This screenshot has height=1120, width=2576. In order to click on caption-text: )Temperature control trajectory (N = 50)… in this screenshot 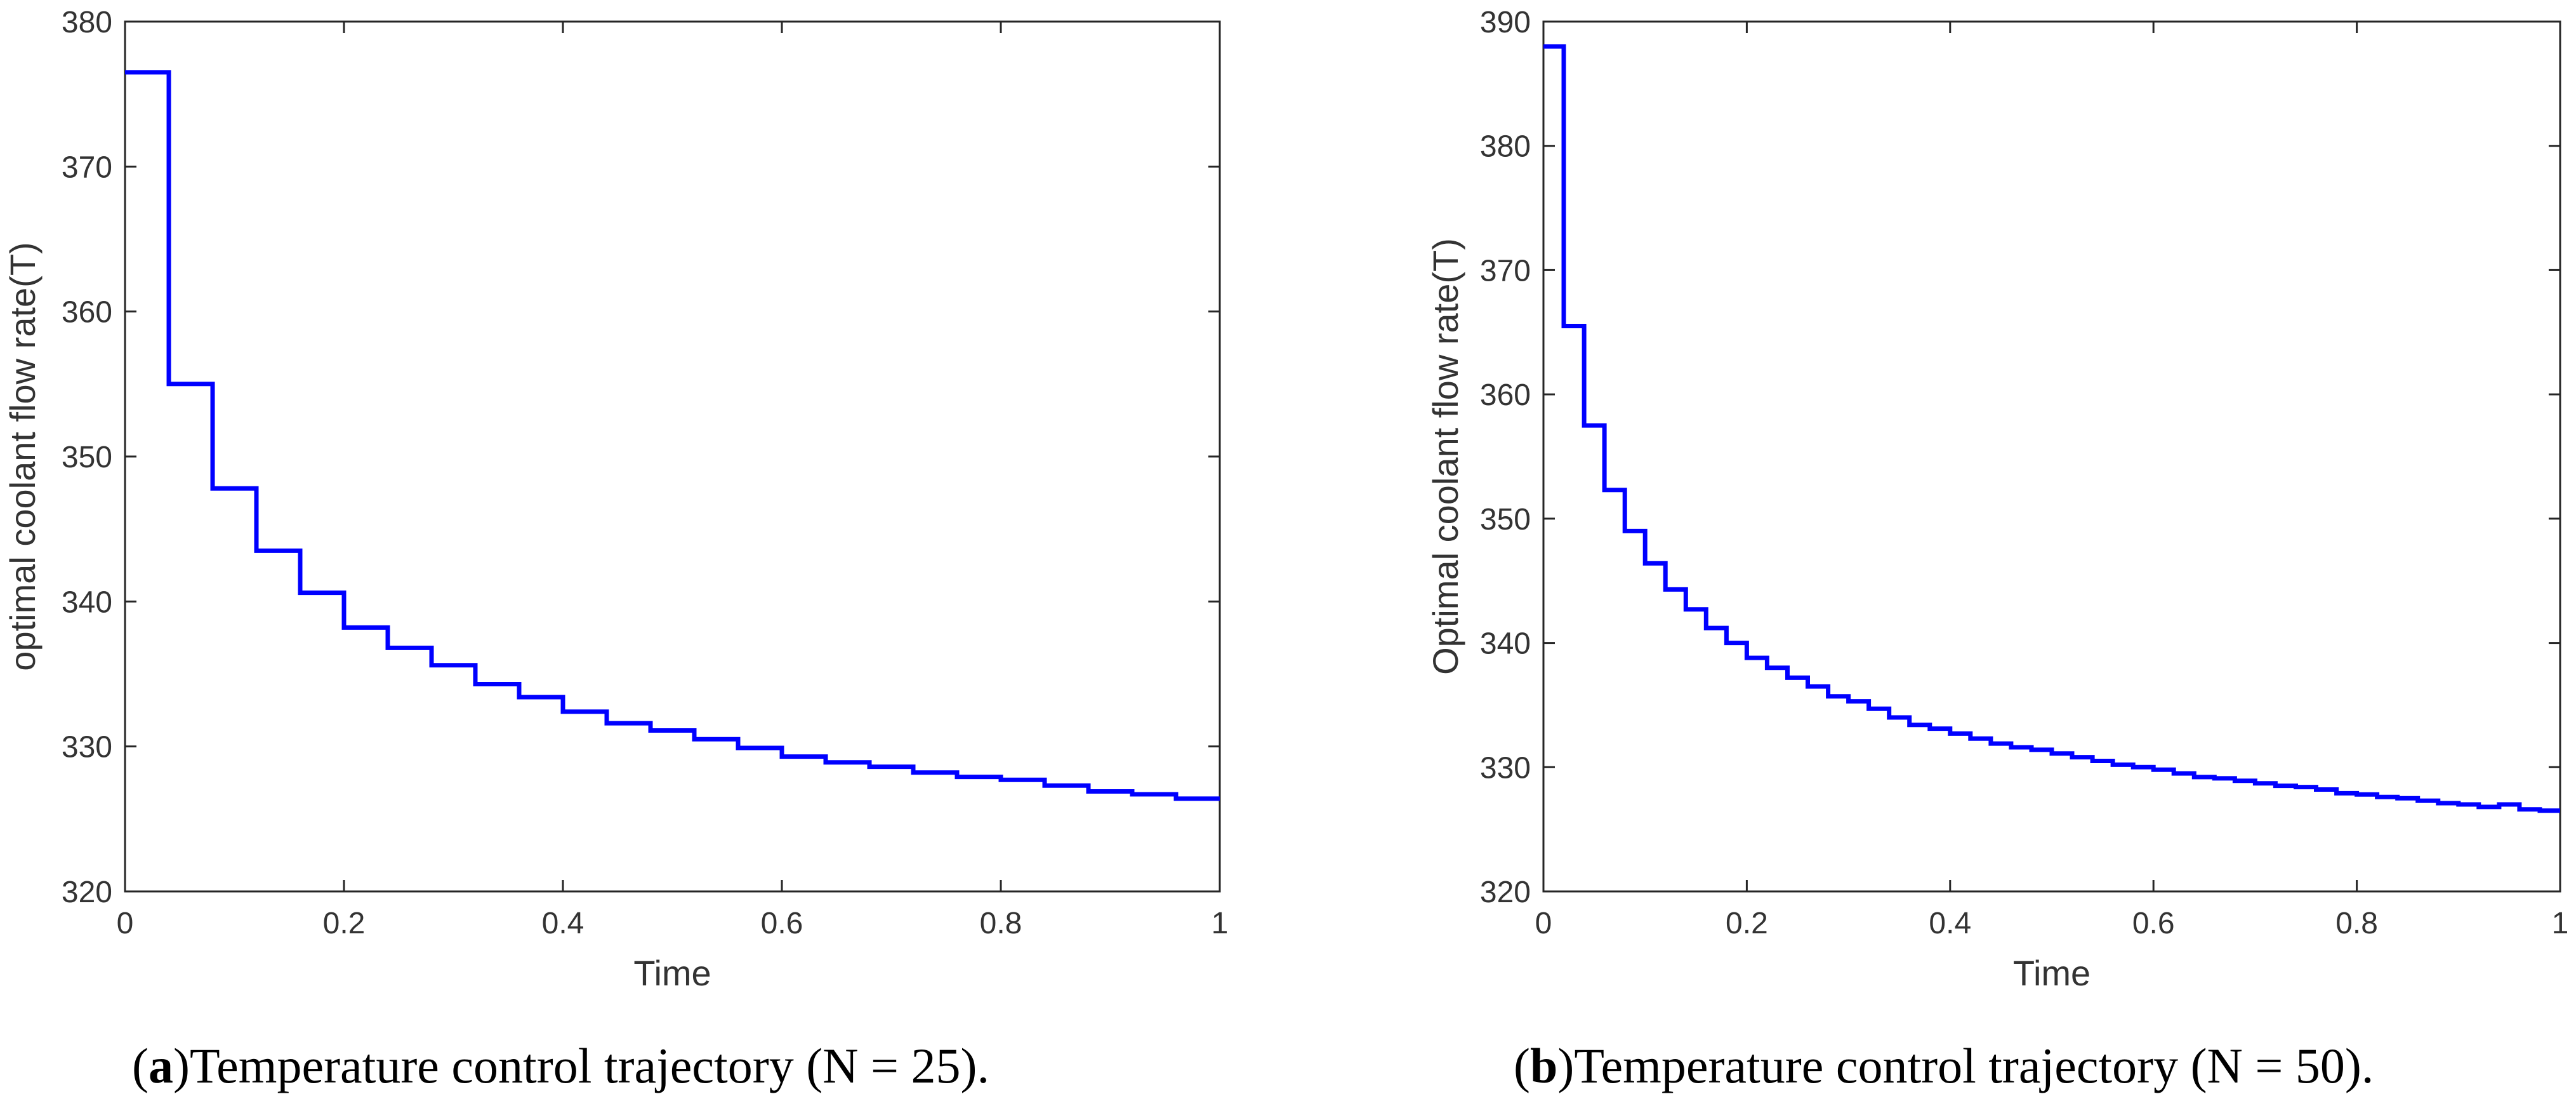, I will do `click(1965, 1065)`.